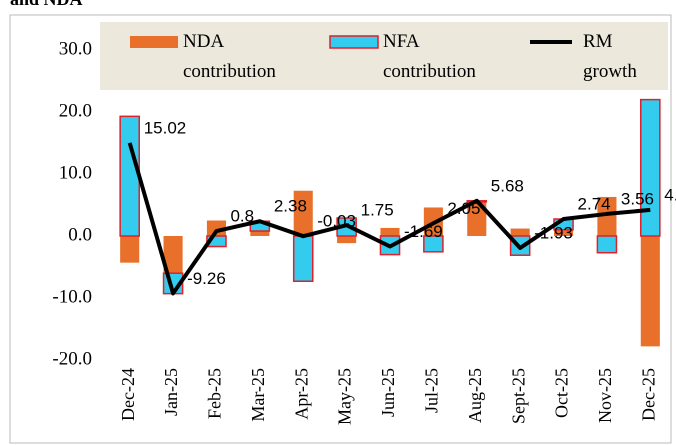 Image resolution: width=676 pixels, height=445 pixels. Describe the element at coordinates (562, 393) in the screenshot. I see `x-tick-label: Oct-25` at that location.